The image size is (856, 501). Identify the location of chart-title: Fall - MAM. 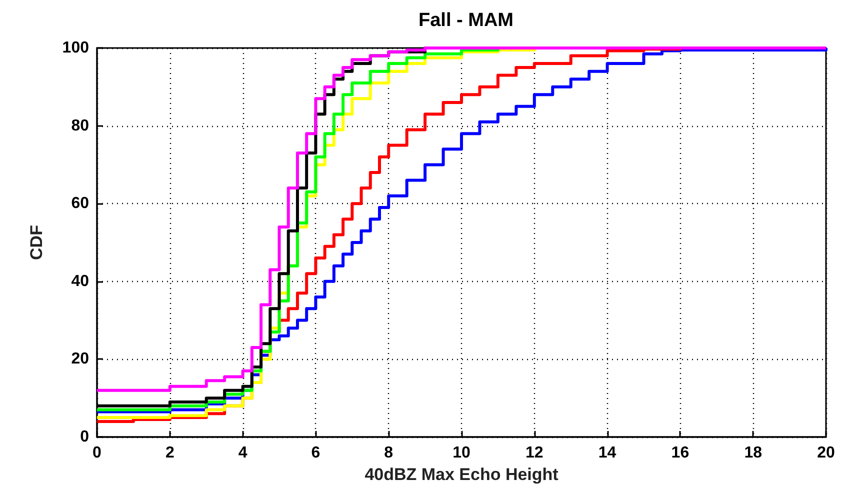
(466, 20).